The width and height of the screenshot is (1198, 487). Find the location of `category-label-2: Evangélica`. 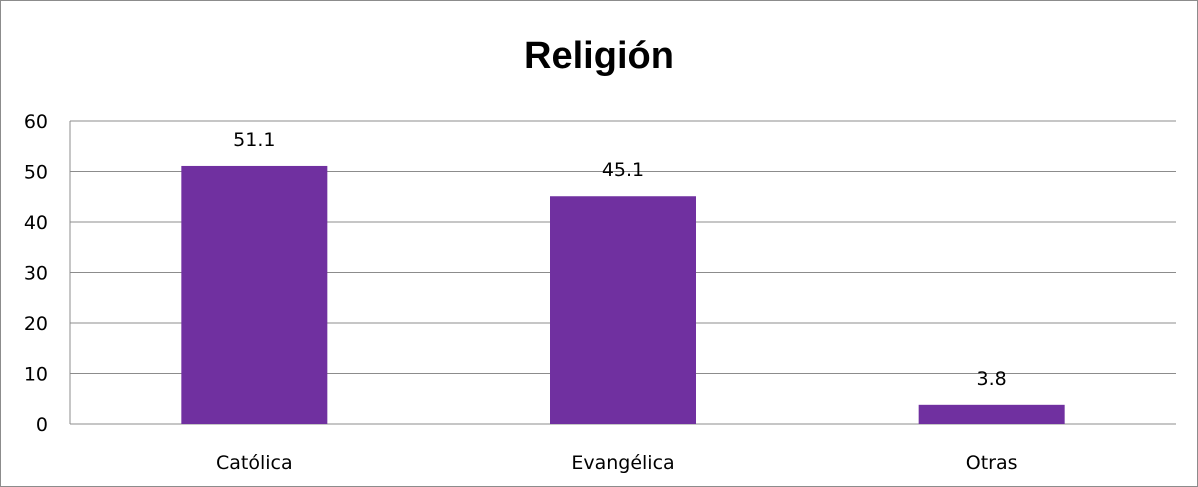

category-label-2: Evangélica is located at coordinates (622, 463).